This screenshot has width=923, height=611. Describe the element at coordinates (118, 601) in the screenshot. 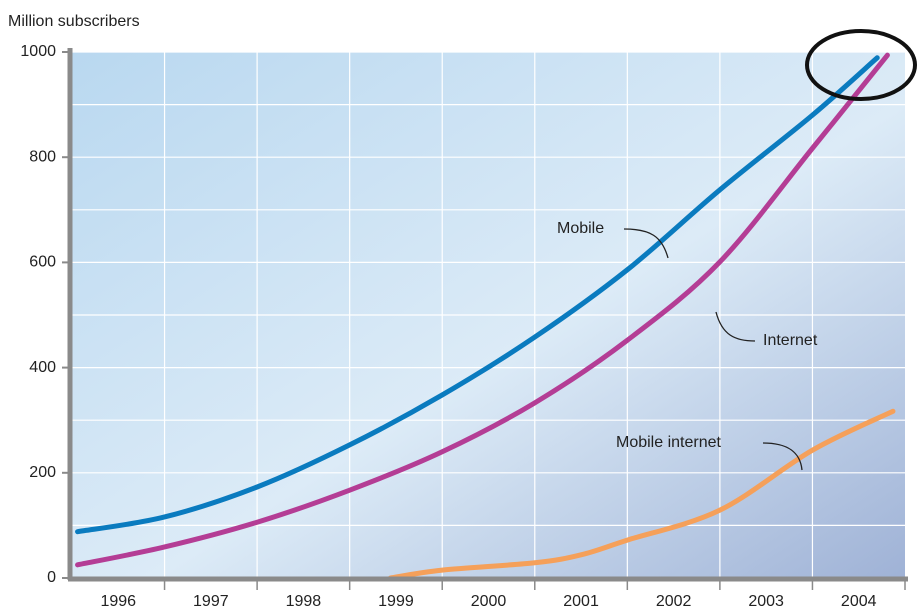

I see `x-tick-label: 1996` at that location.